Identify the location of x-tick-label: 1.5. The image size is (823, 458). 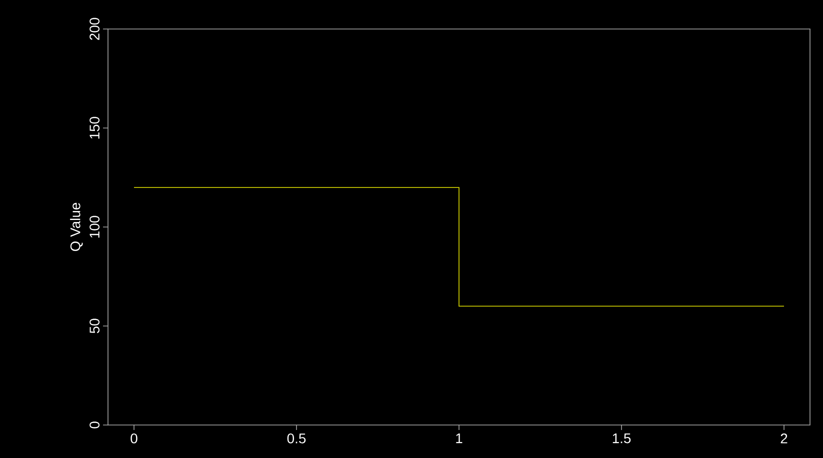
(621, 439).